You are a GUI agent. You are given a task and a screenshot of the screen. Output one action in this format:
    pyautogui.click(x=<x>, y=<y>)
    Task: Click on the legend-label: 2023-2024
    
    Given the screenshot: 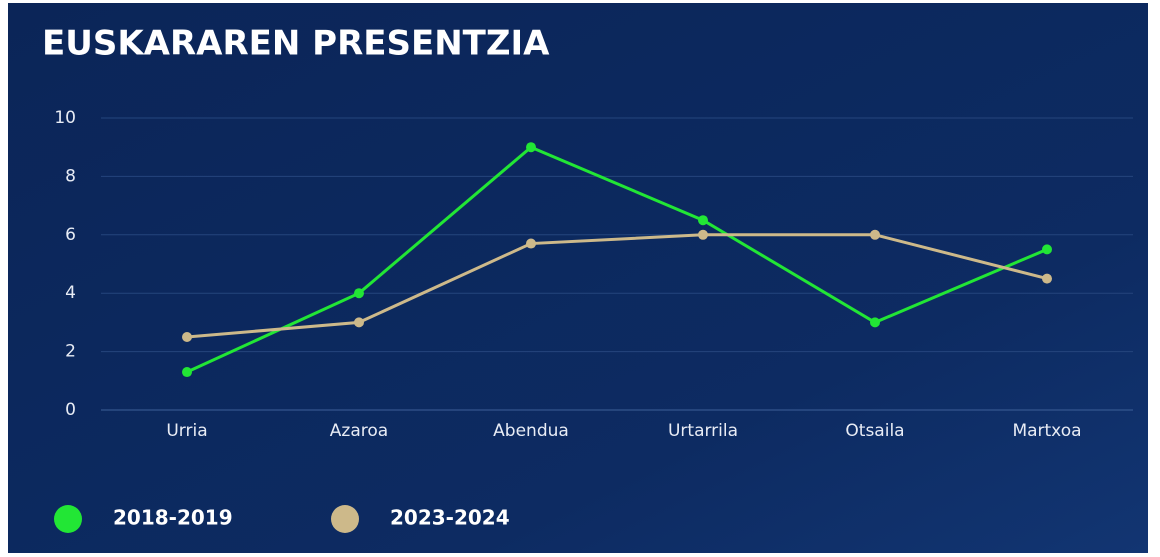 What is the action you would take?
    pyautogui.click(x=450, y=518)
    